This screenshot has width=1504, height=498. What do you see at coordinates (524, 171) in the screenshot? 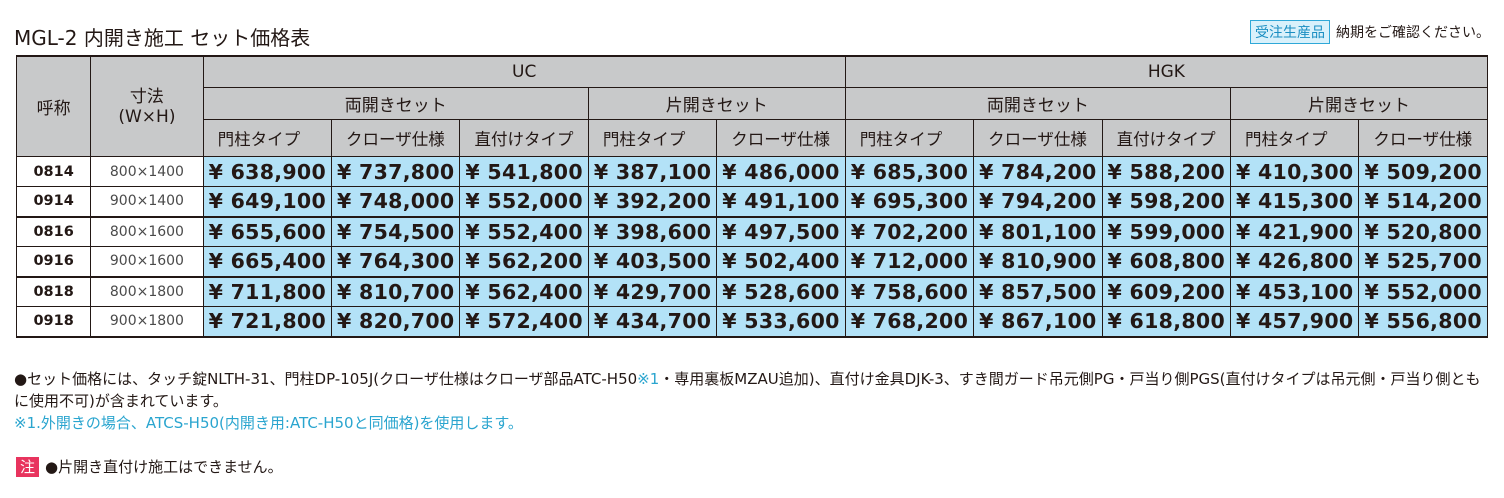
I see `price-cell: ¥ 541,800` at bounding box center [524, 171].